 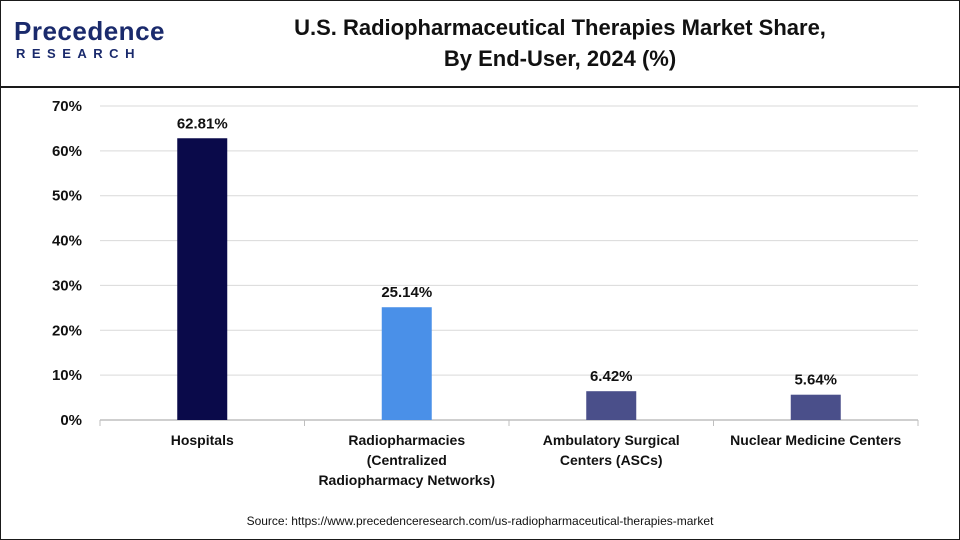 What do you see at coordinates (407, 460) in the screenshot?
I see `x-tick-label: (Centralized` at bounding box center [407, 460].